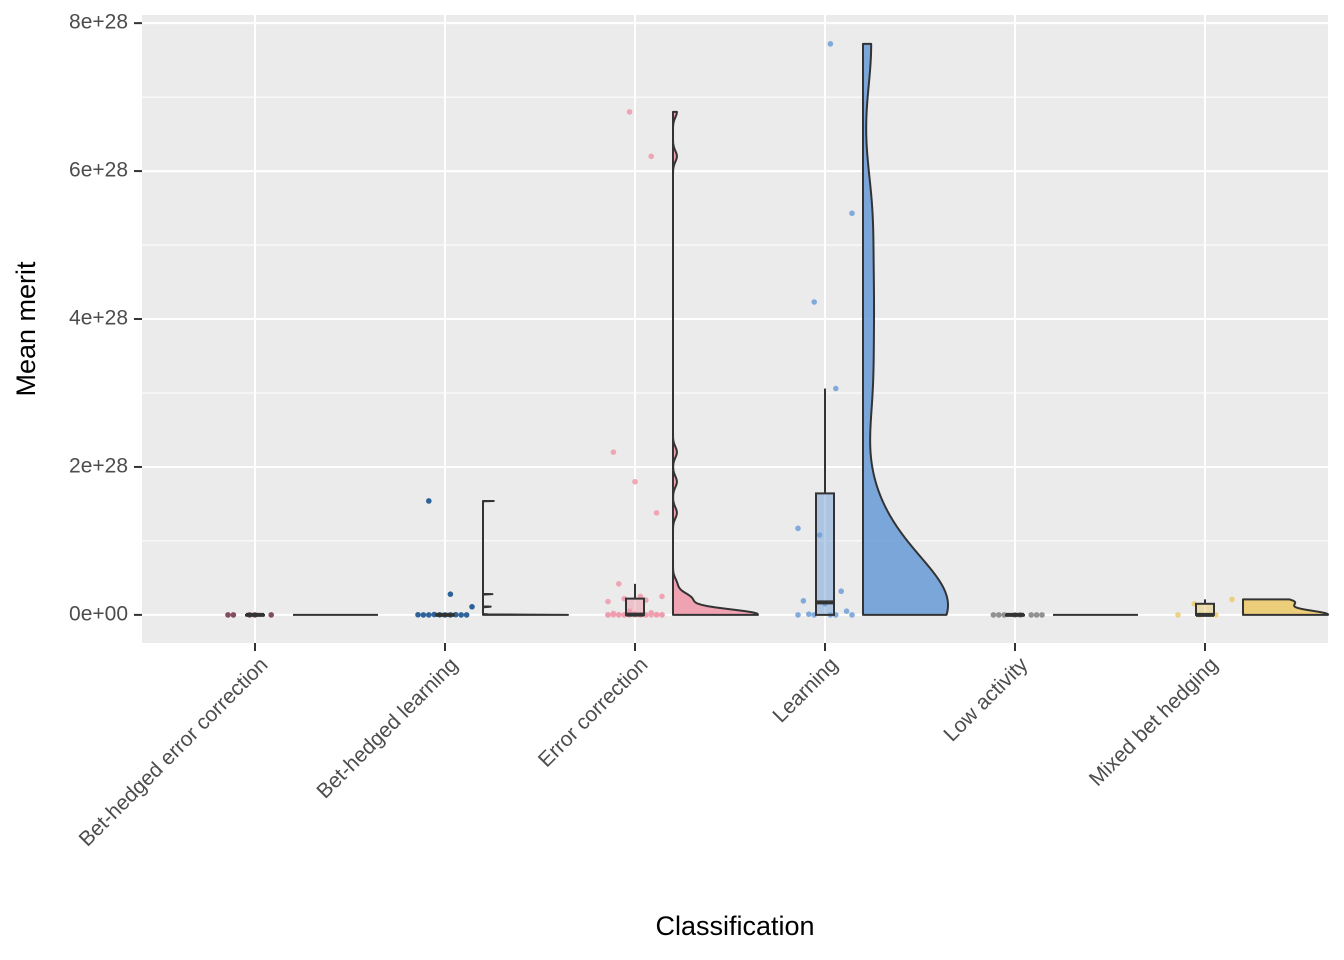 The width and height of the screenshot is (1344, 960). Describe the element at coordinates (174, 752) in the screenshot. I see `x-tick-label: Bet-hedged error correction` at that location.